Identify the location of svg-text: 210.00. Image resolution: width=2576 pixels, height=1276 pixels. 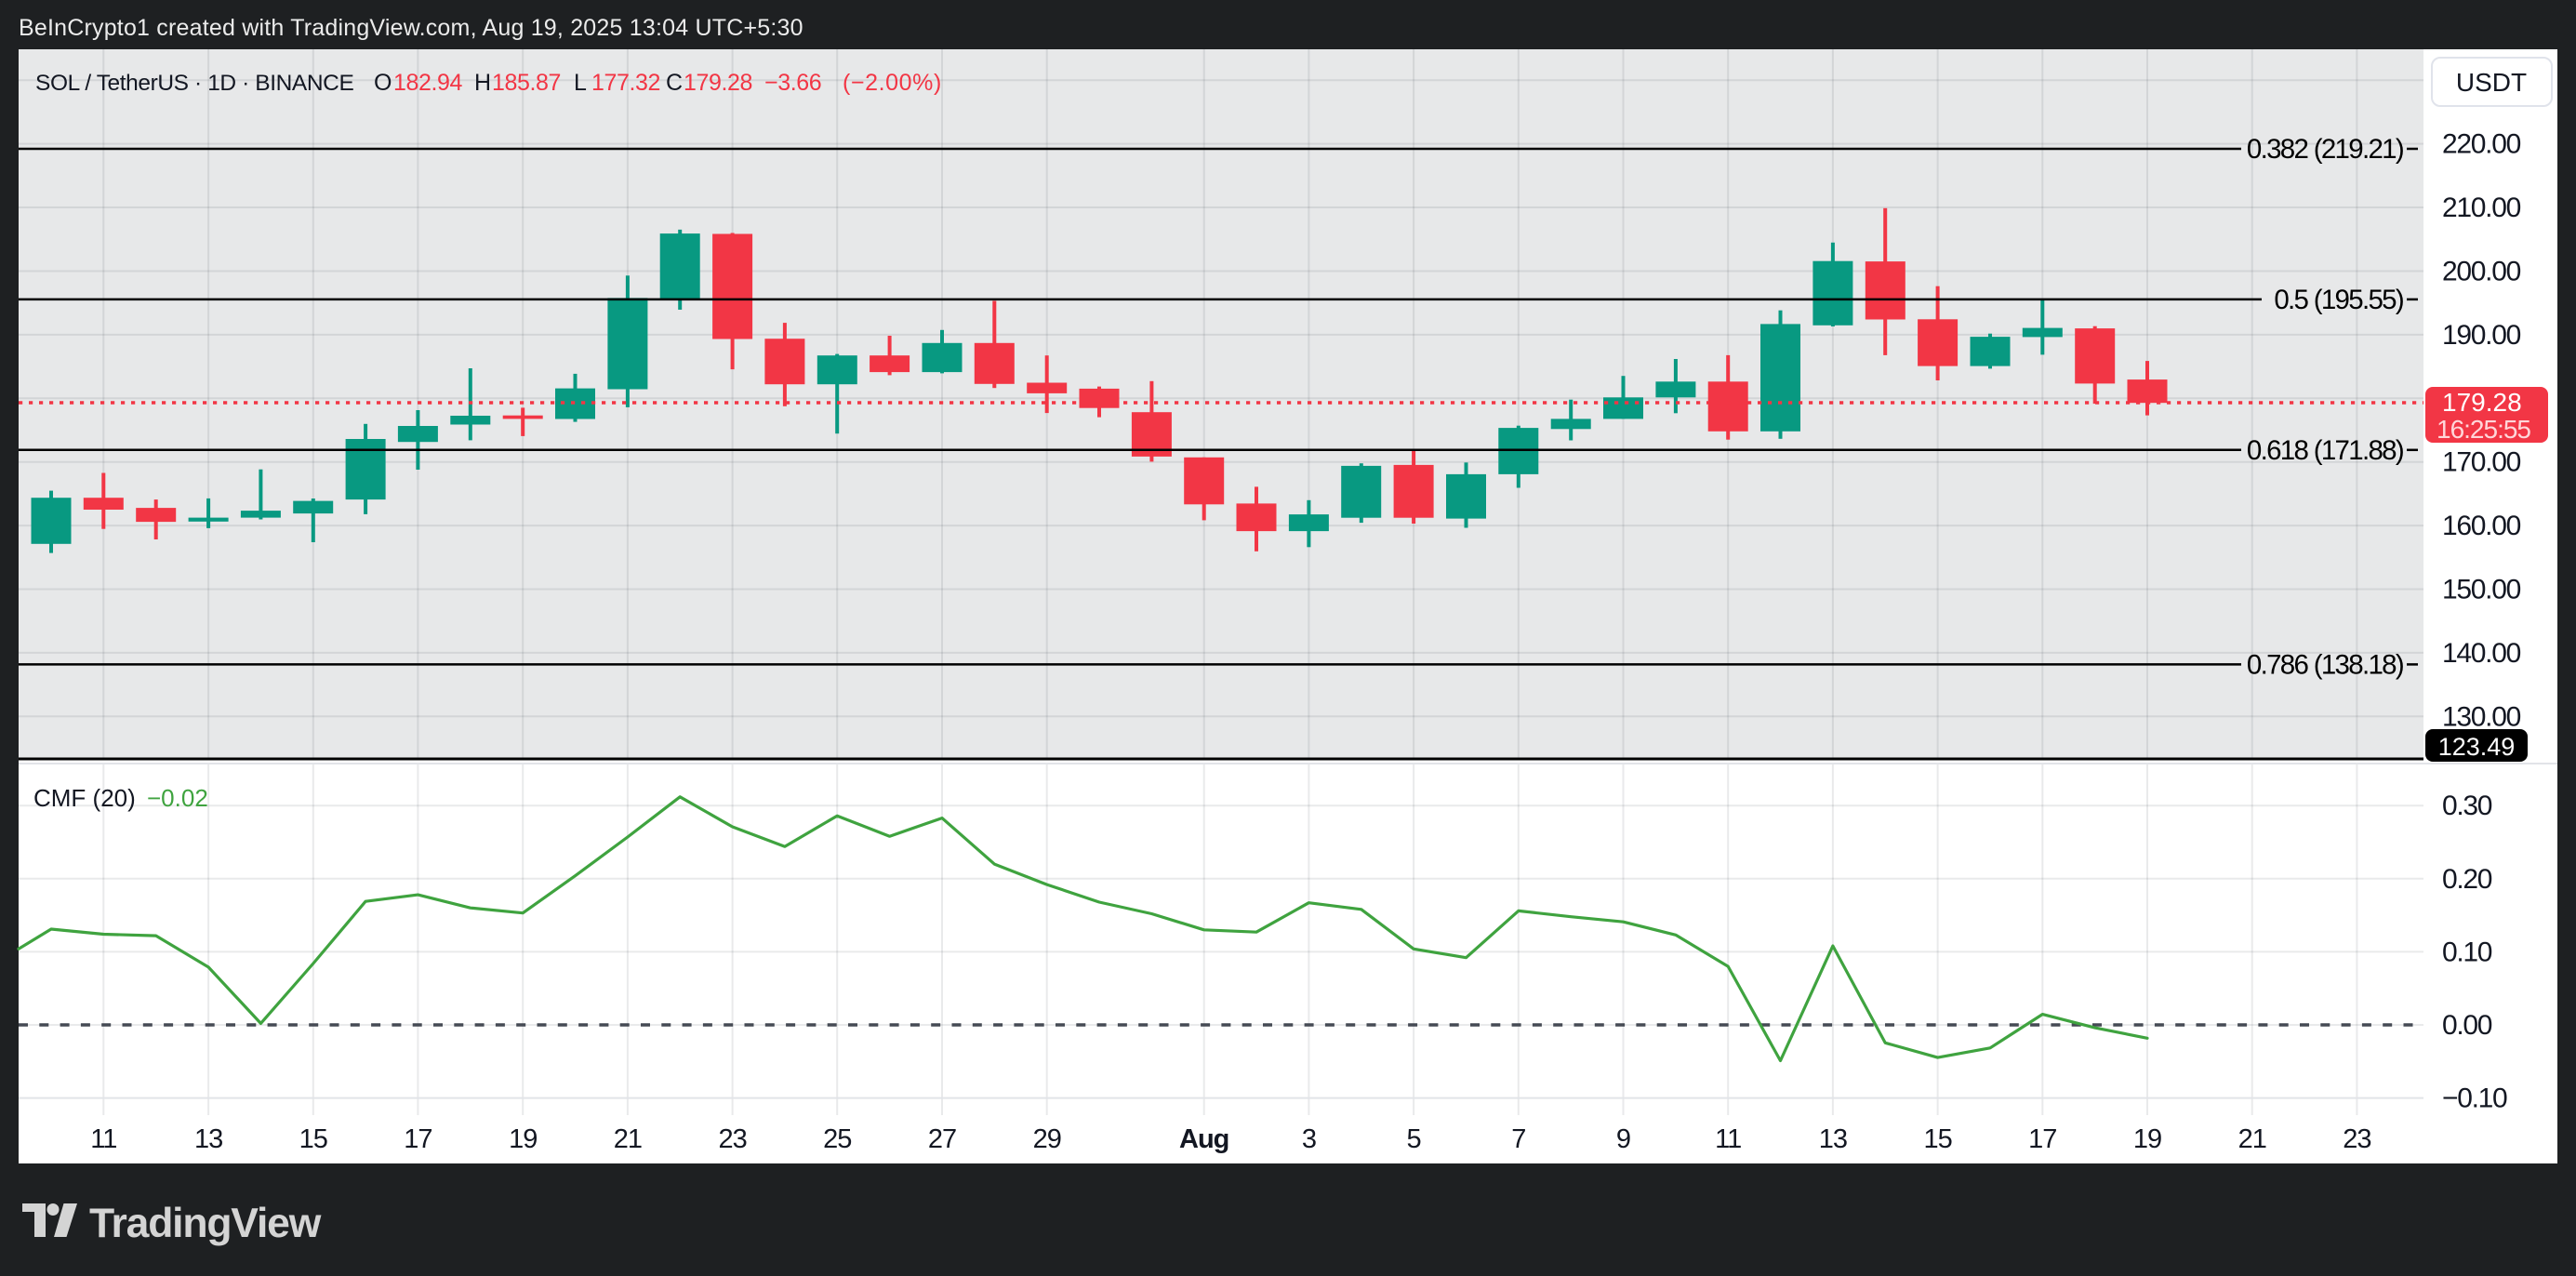
(2481, 208).